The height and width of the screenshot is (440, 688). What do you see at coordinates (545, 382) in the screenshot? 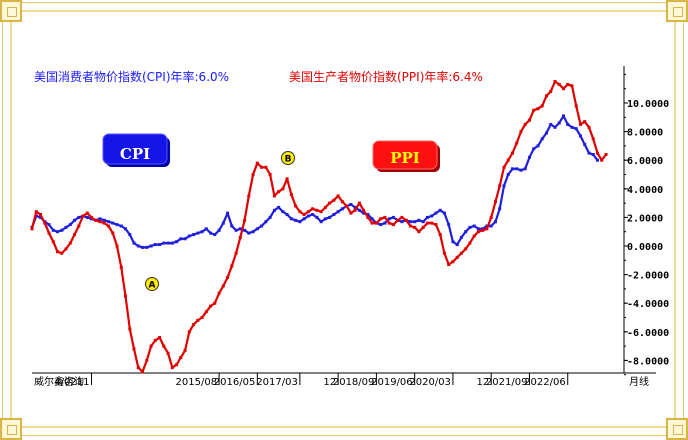
I see `x-tick-label: 2022/06` at bounding box center [545, 382].